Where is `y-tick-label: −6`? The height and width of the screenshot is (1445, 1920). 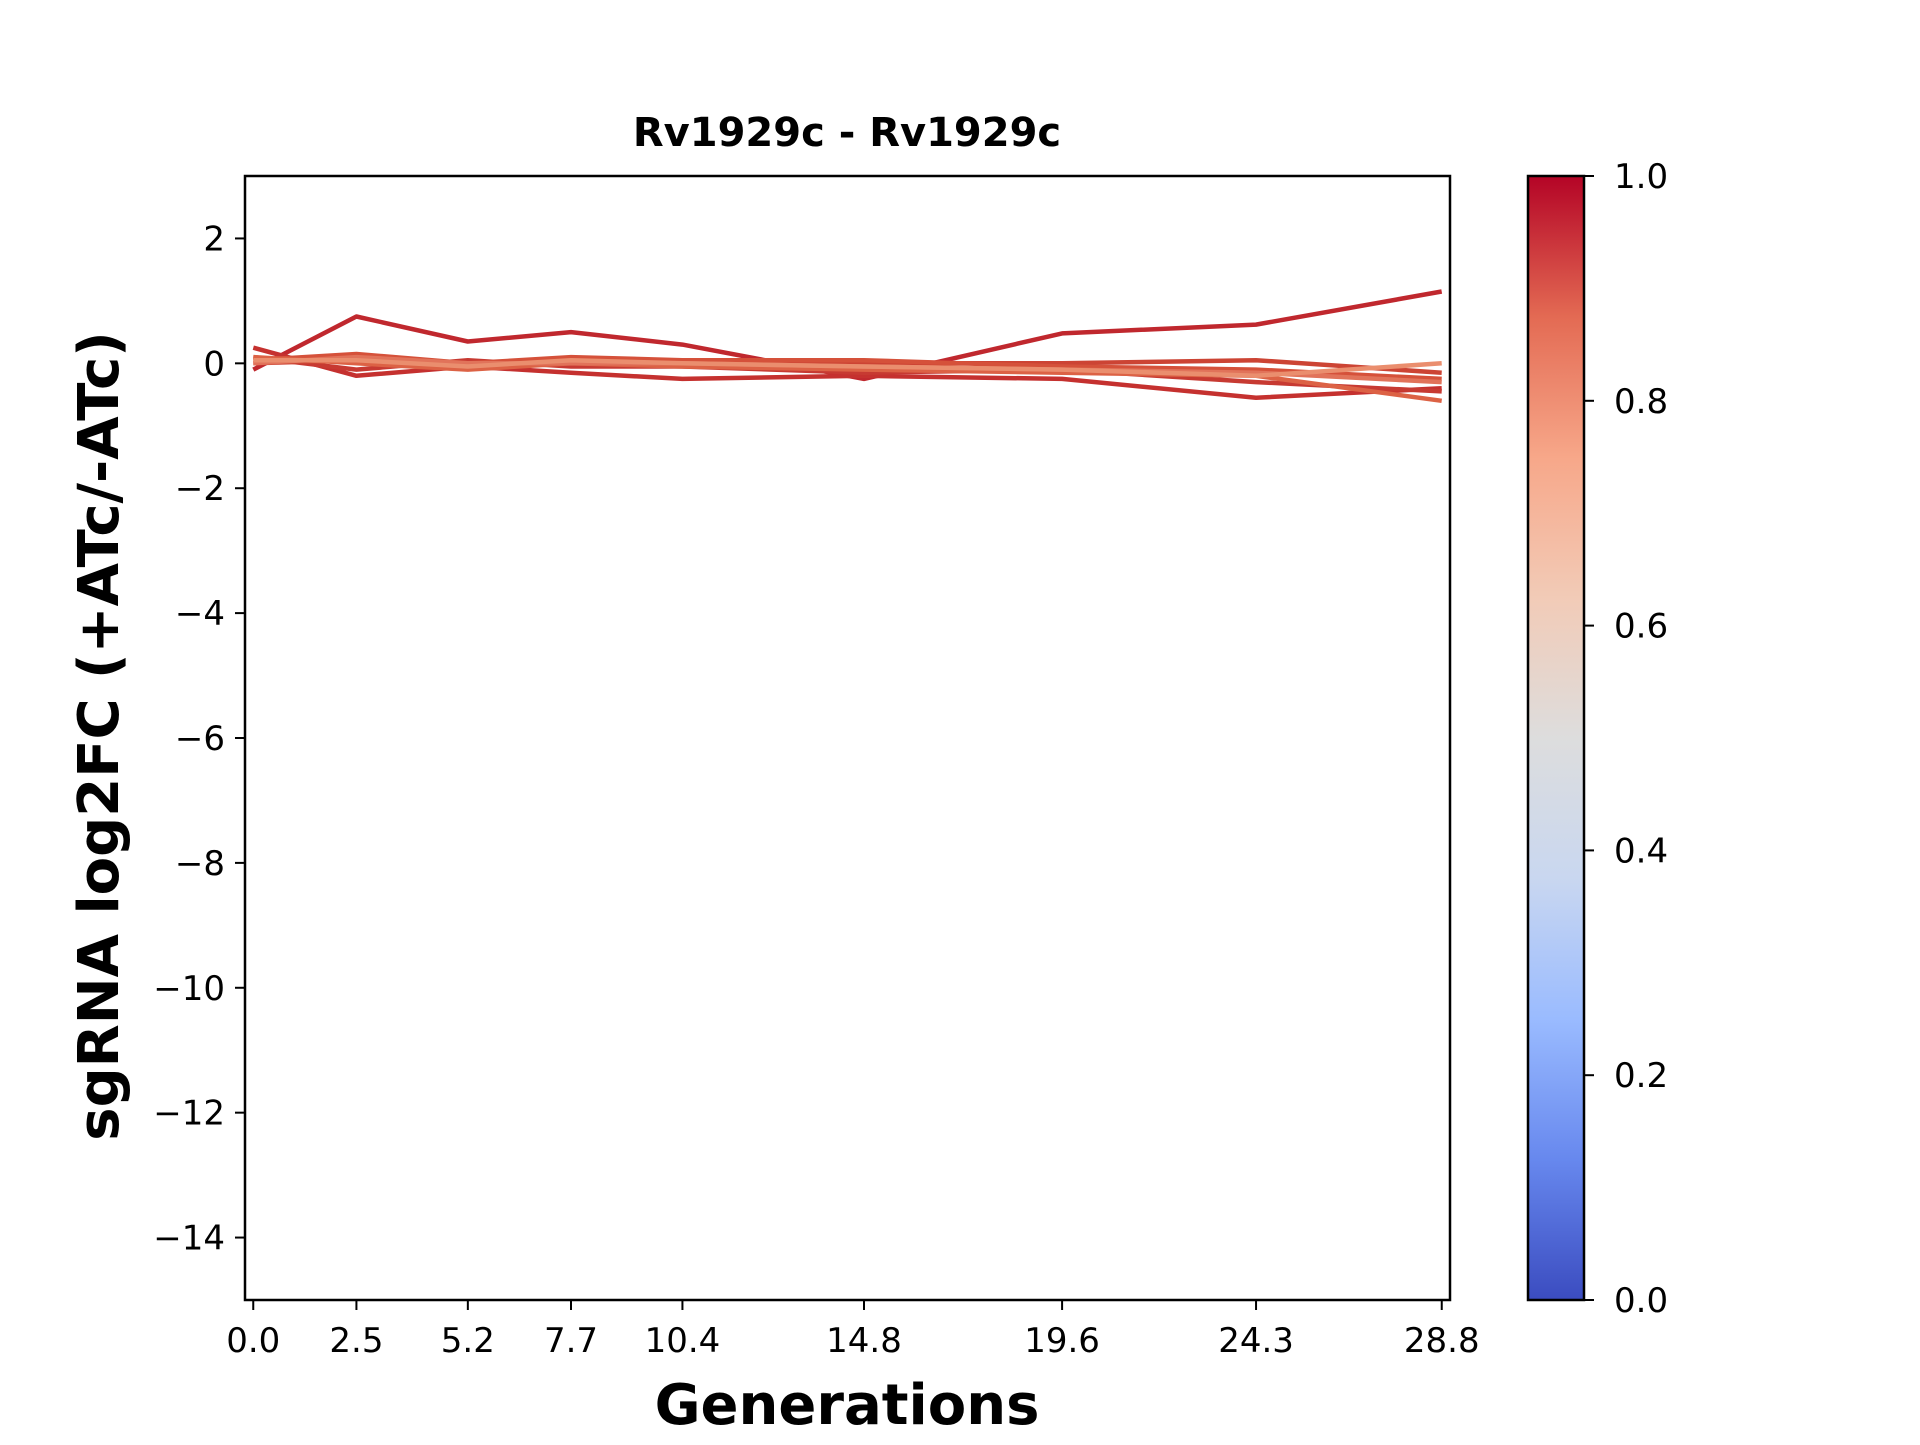
y-tick-label: −6 is located at coordinates (200, 739).